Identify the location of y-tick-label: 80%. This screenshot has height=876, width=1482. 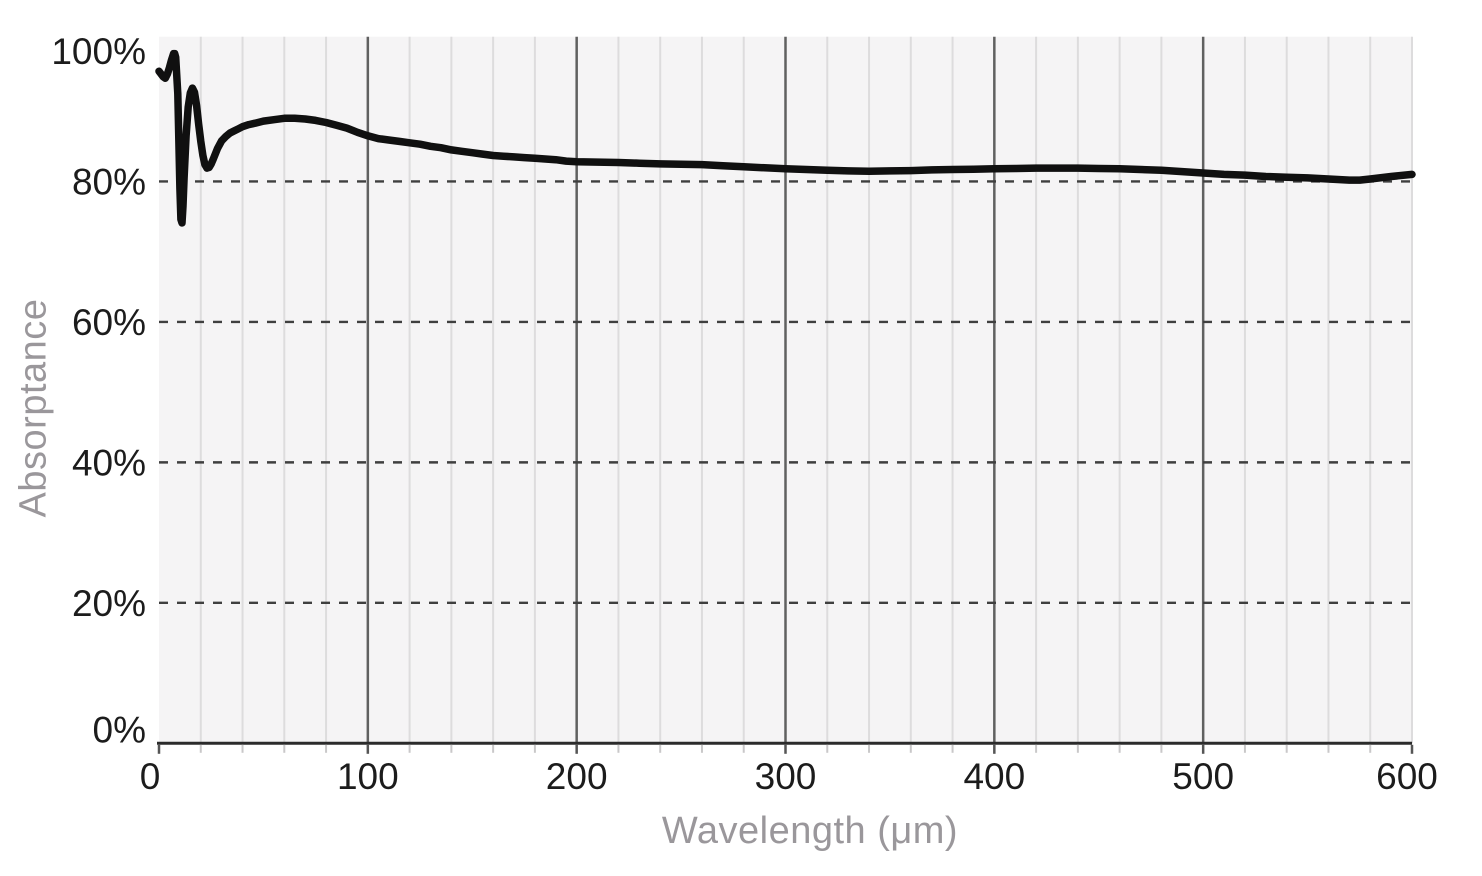
(109, 181).